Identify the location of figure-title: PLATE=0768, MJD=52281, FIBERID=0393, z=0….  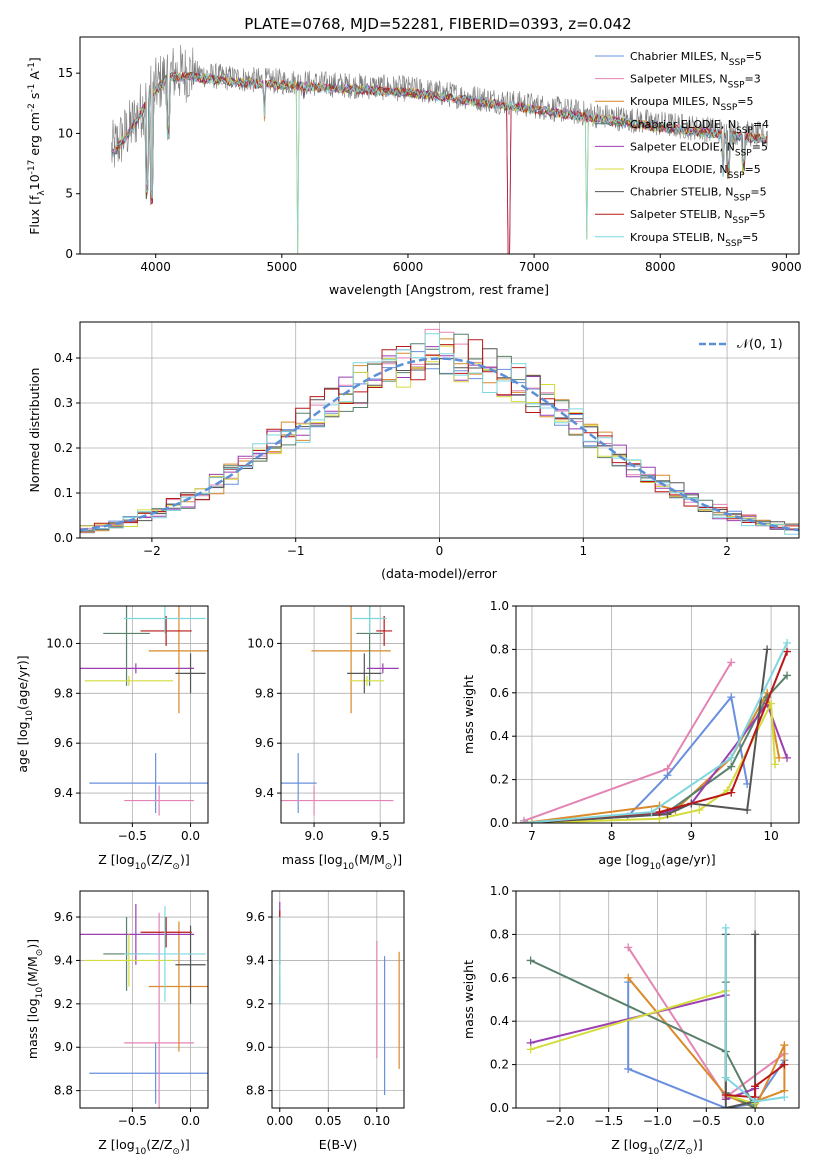
(437, 24).